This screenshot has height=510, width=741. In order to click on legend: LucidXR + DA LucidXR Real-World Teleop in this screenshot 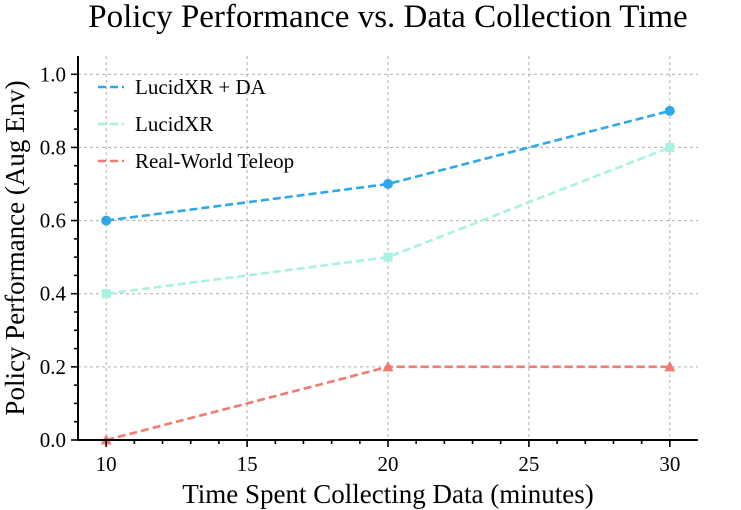, I will do `click(196, 124)`.